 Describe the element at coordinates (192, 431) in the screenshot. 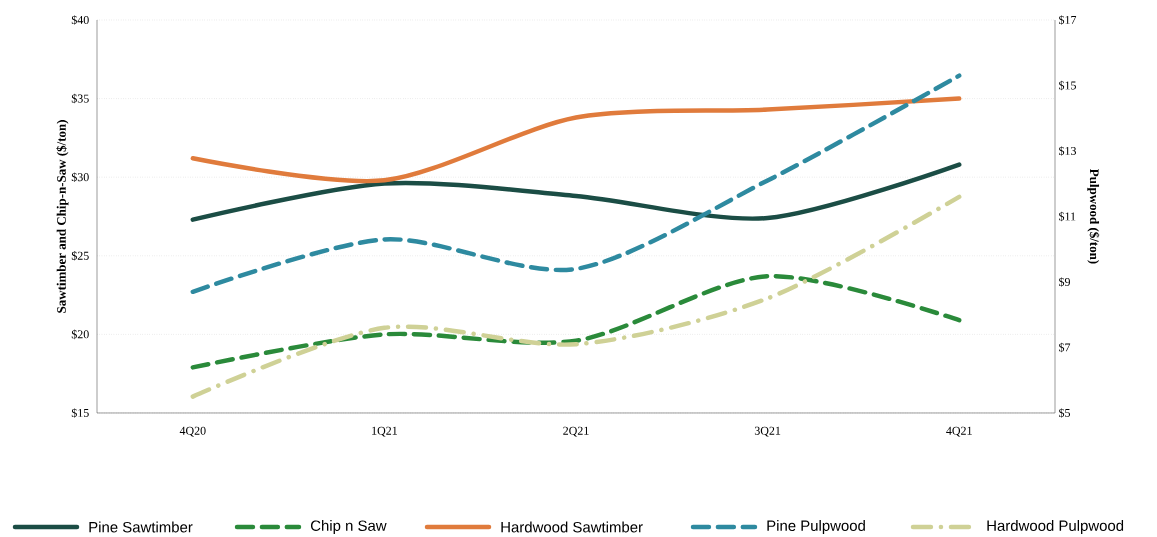

I see `x-tick-label: 4Q20` at that location.